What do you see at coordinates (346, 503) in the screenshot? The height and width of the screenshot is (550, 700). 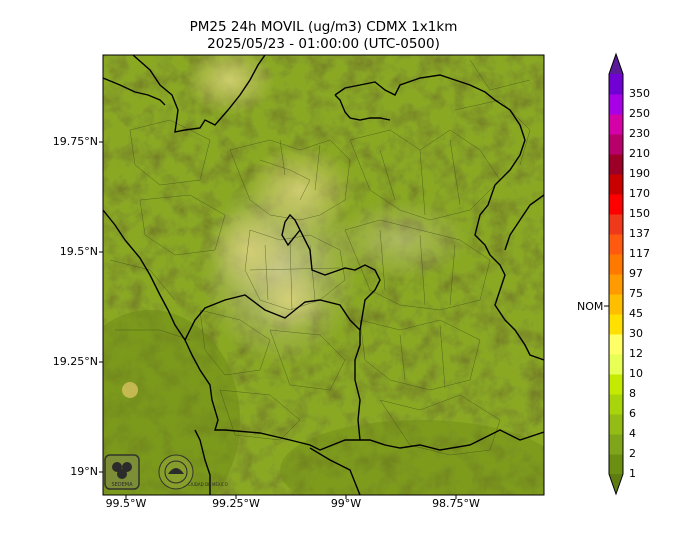 I see `lon-label: 99°W` at bounding box center [346, 503].